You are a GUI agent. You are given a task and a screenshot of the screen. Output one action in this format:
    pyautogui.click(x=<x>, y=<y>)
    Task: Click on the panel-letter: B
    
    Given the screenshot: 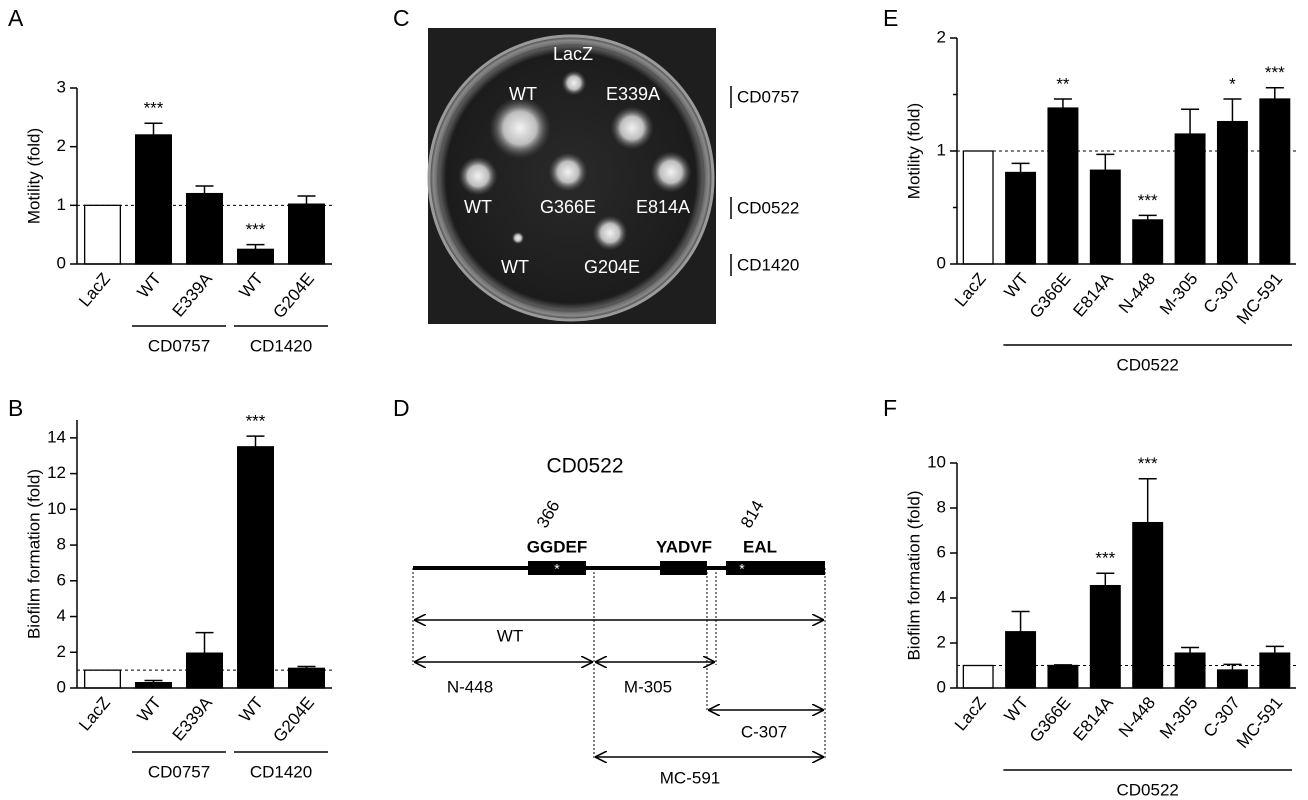 What is the action you would take?
    pyautogui.click(x=15, y=408)
    